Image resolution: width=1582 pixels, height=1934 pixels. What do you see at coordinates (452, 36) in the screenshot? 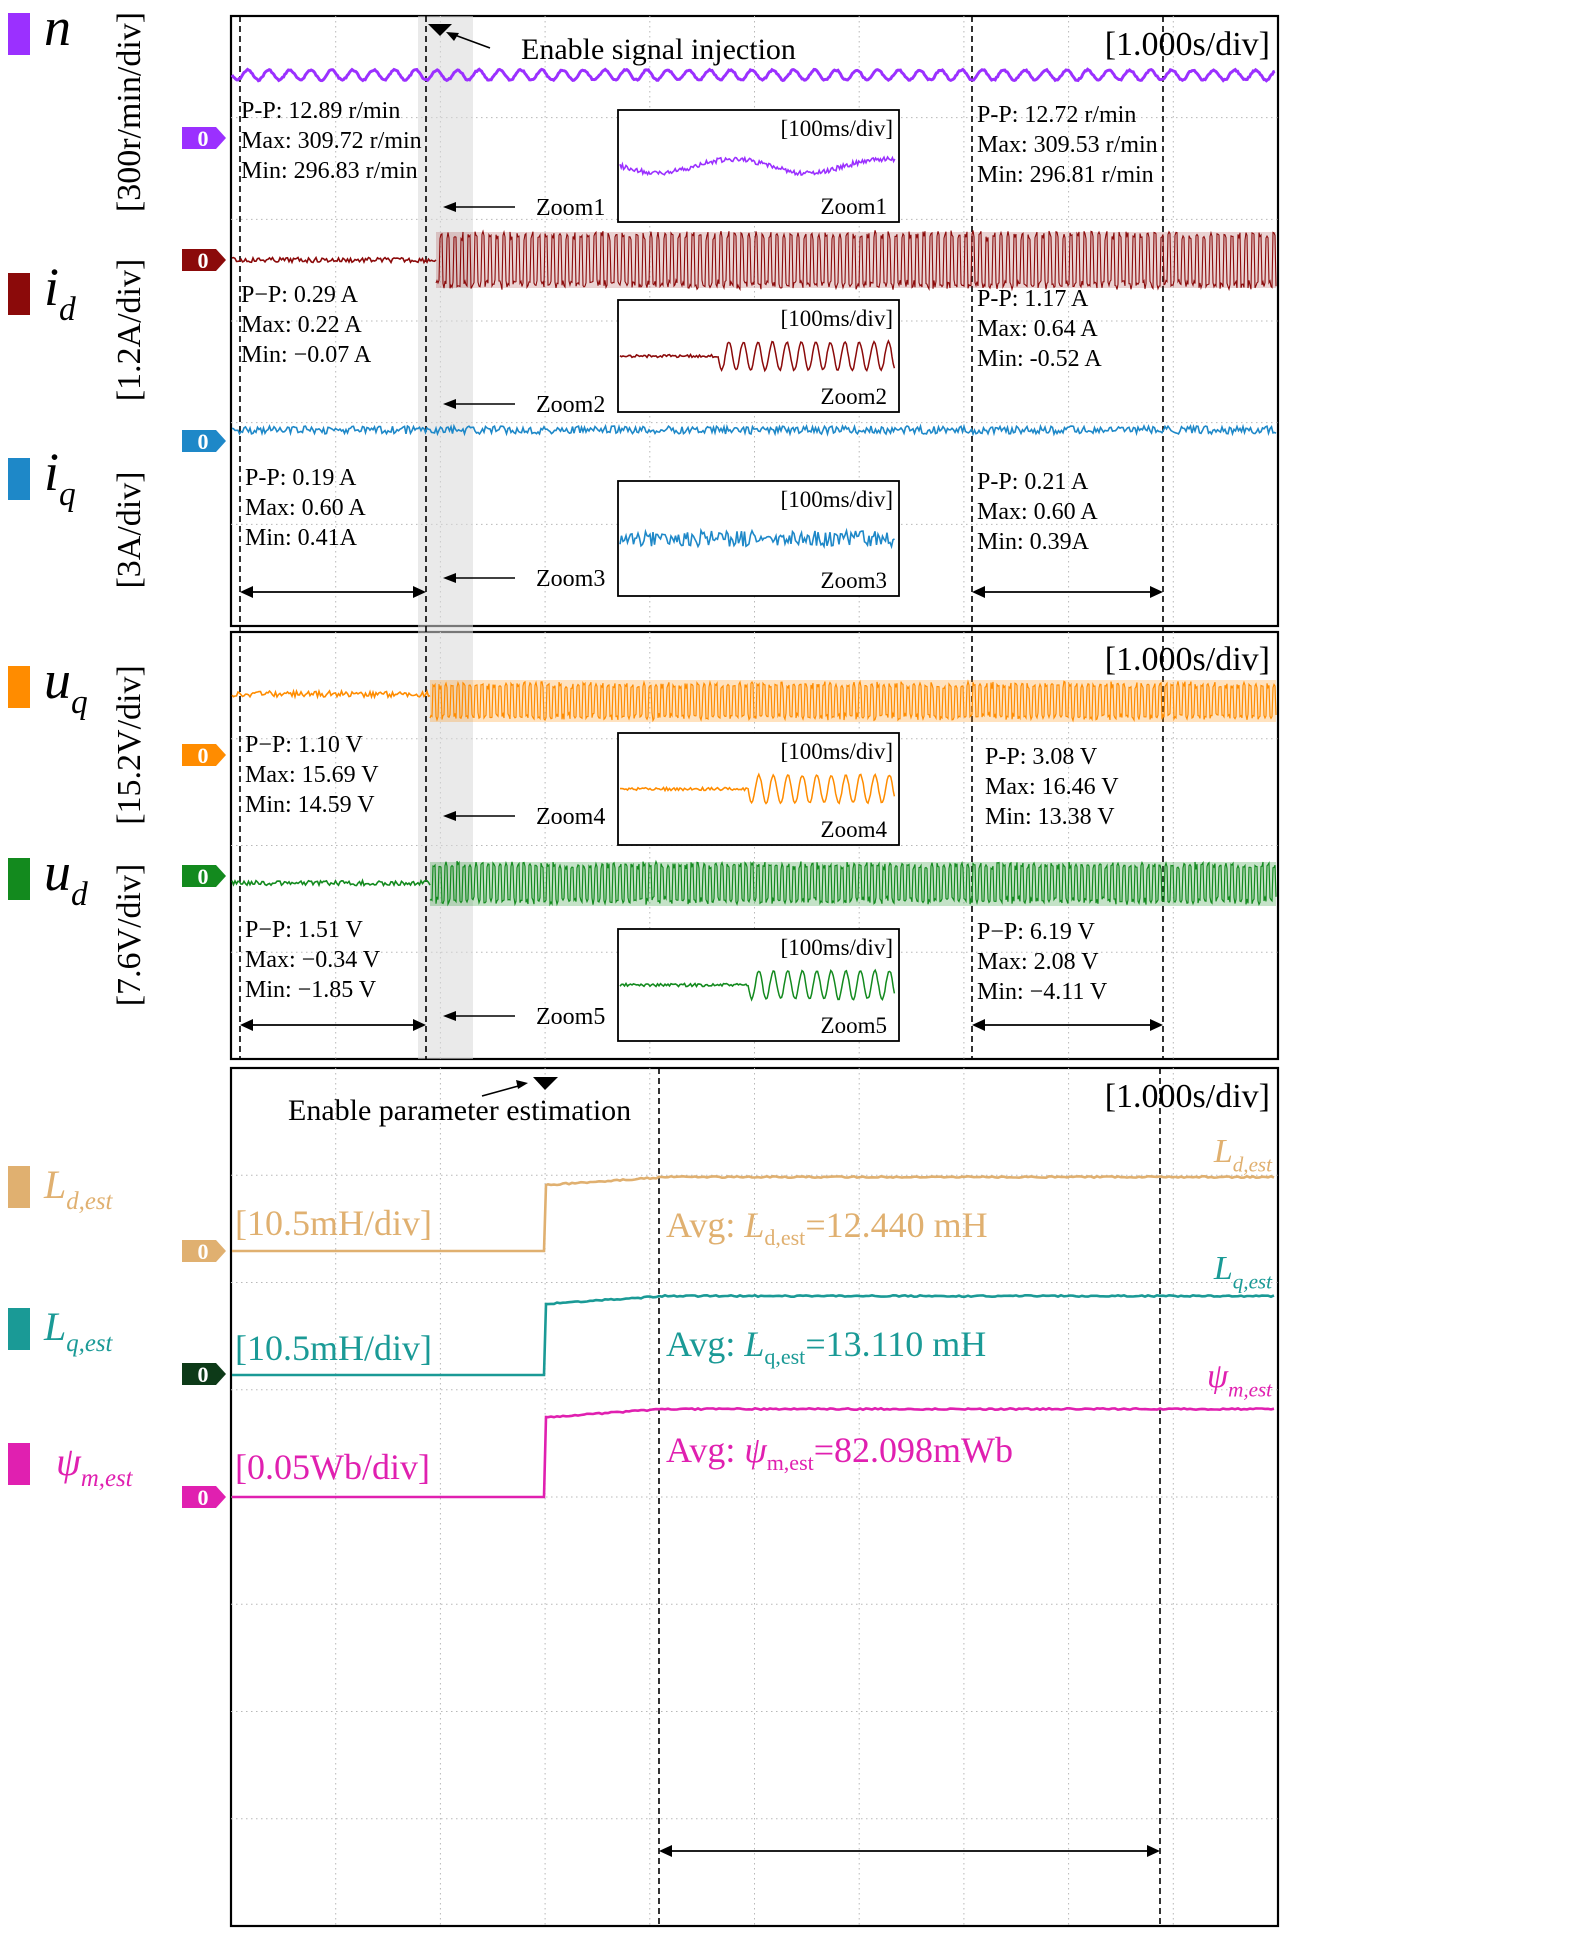
I see `injection-annotation-head` at bounding box center [452, 36].